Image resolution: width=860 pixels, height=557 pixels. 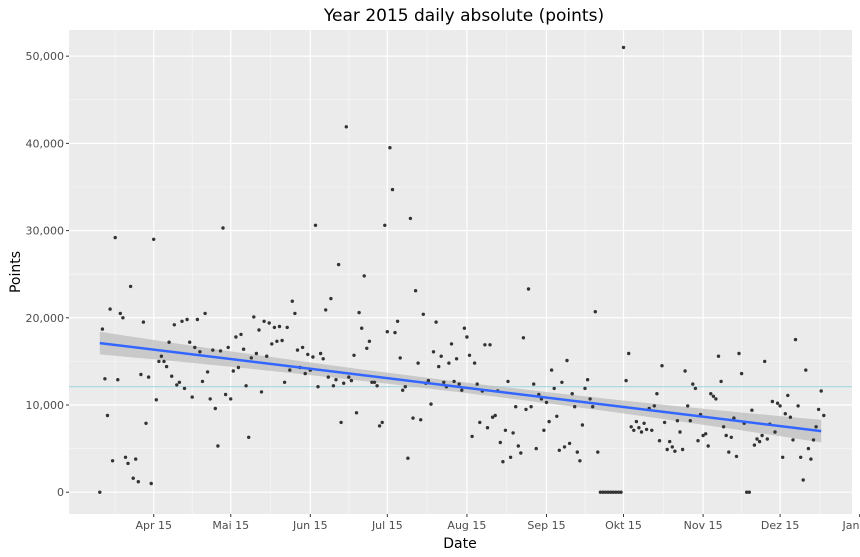 What do you see at coordinates (45, 318) in the screenshot?
I see `y-tick-label: 20,000` at bounding box center [45, 318].